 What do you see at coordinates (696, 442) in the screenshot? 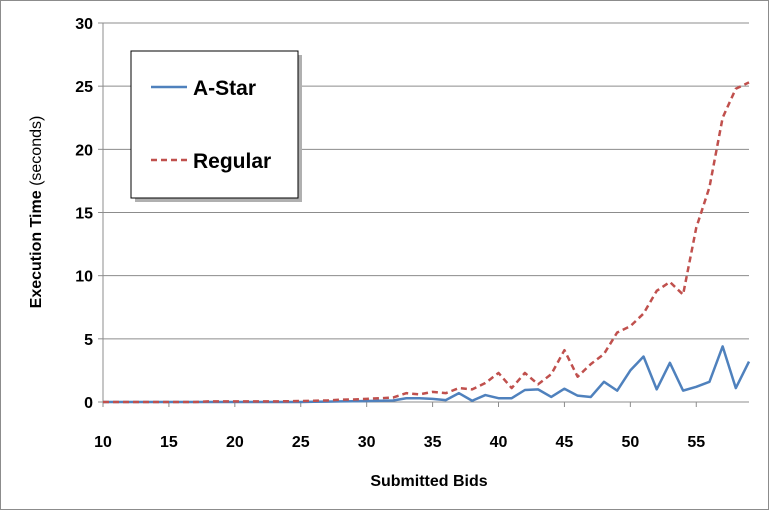
I see `x-tick-label-55: 55` at bounding box center [696, 442].